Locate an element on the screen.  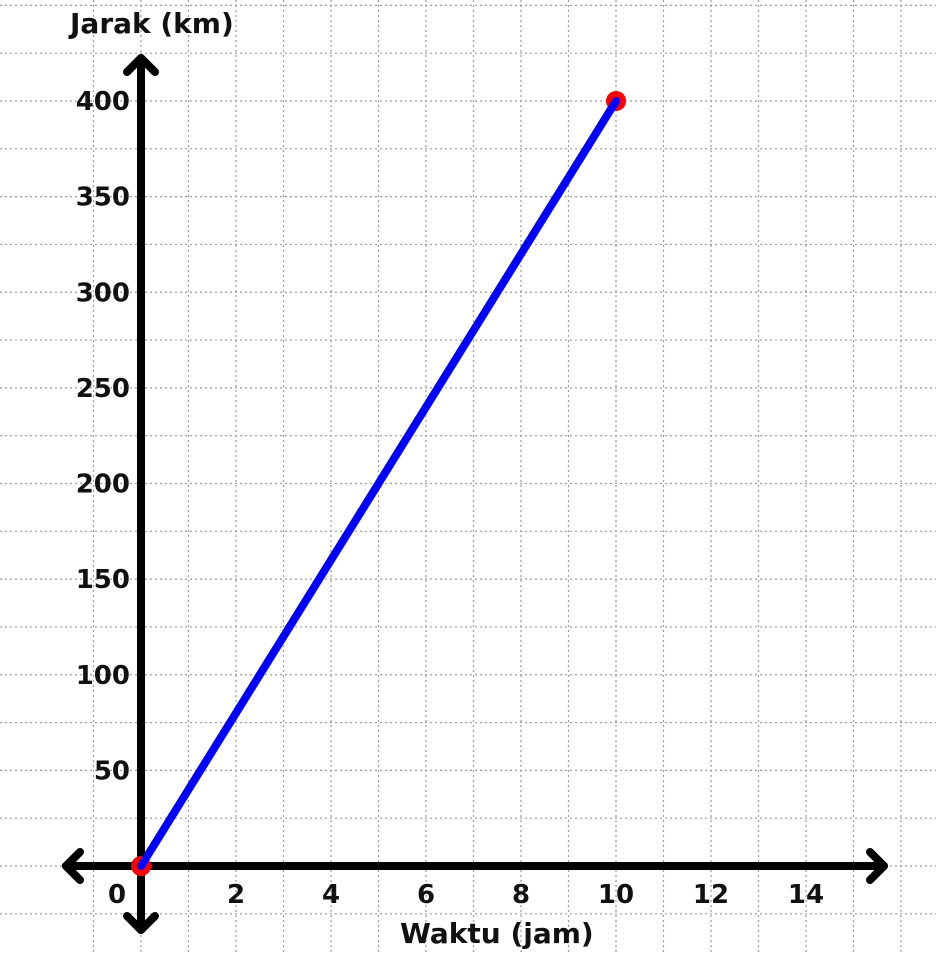
y-tick-label: 150 is located at coordinates (103, 580).